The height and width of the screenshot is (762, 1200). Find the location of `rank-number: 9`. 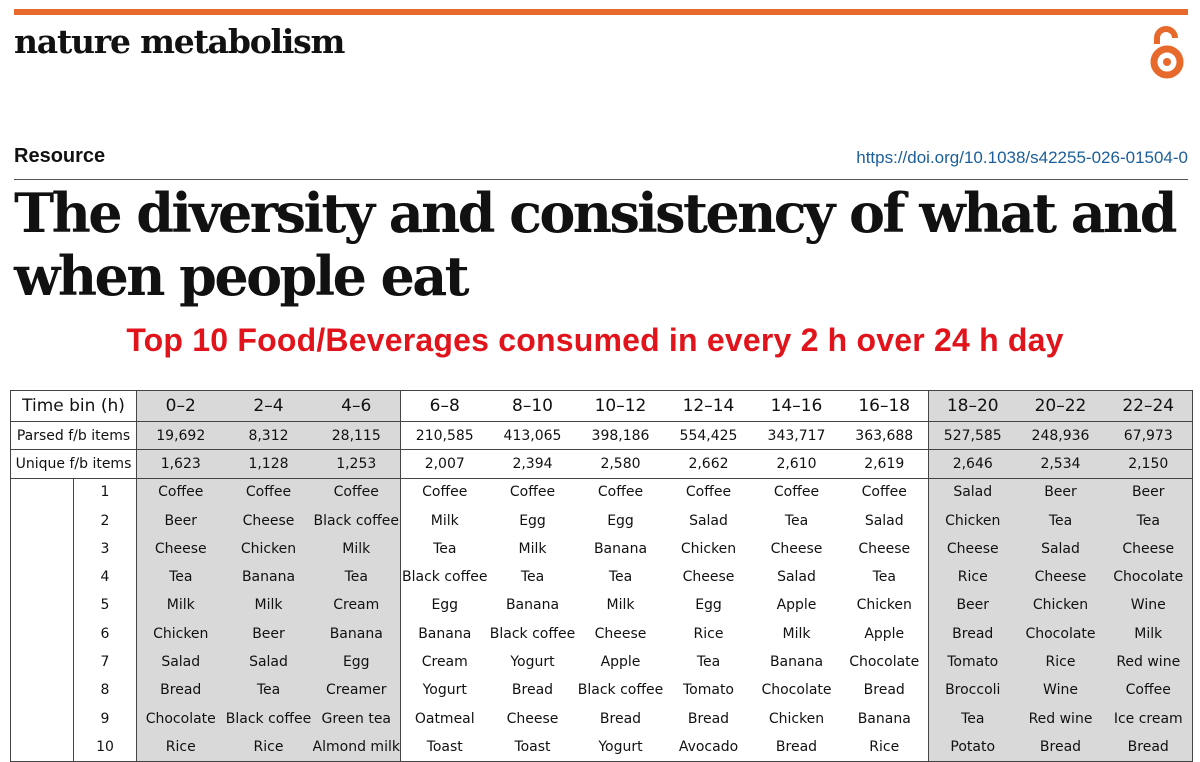

rank-number: 9 is located at coordinates (105, 718).